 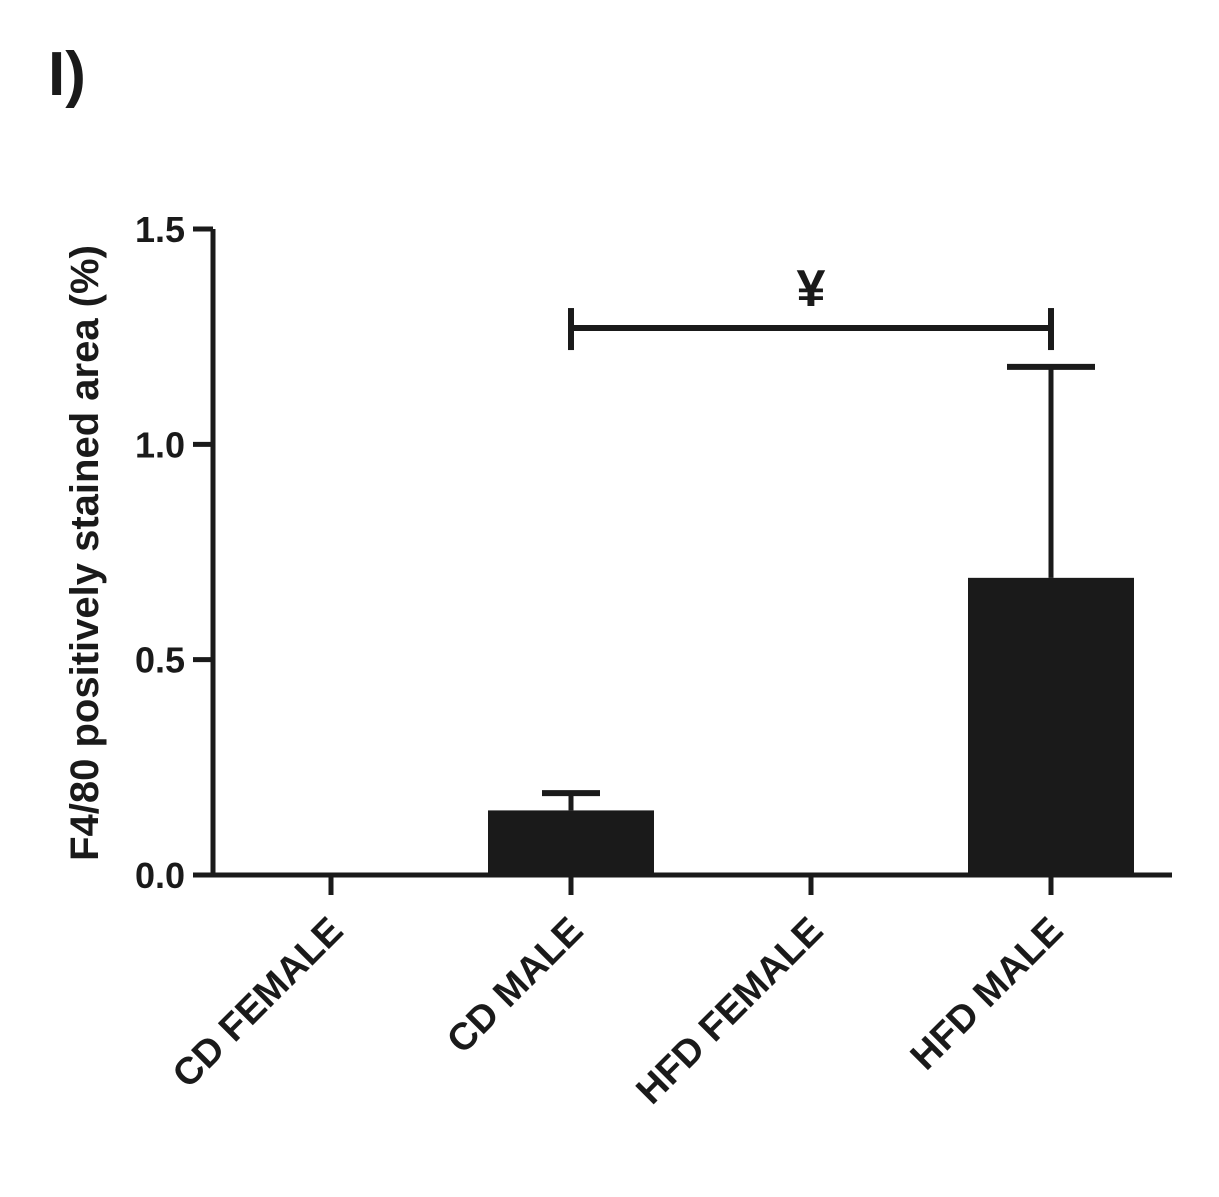 I want to click on significance-mark: ¥, so click(x=811, y=289).